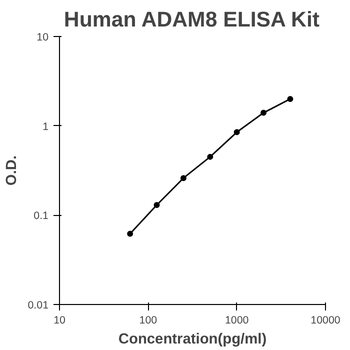 The height and width of the screenshot is (350, 350). I want to click on x-tick-label: 10000, so click(325, 320).